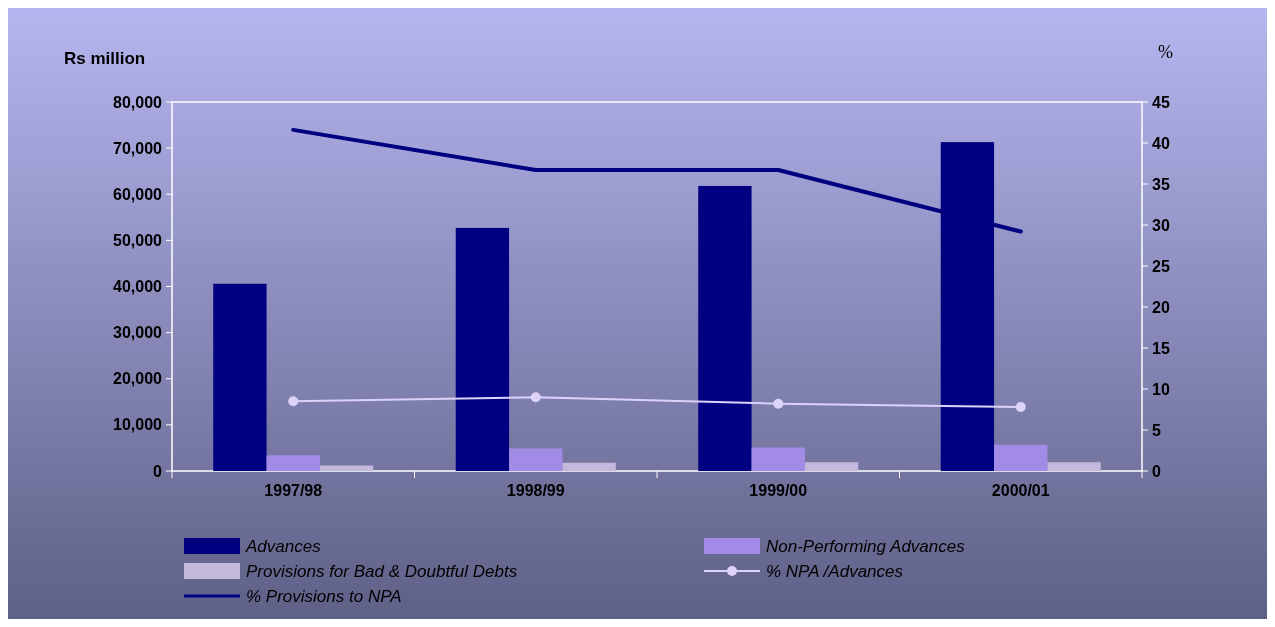  I want to click on legend-label: % Provisions to NPA, so click(324, 596).